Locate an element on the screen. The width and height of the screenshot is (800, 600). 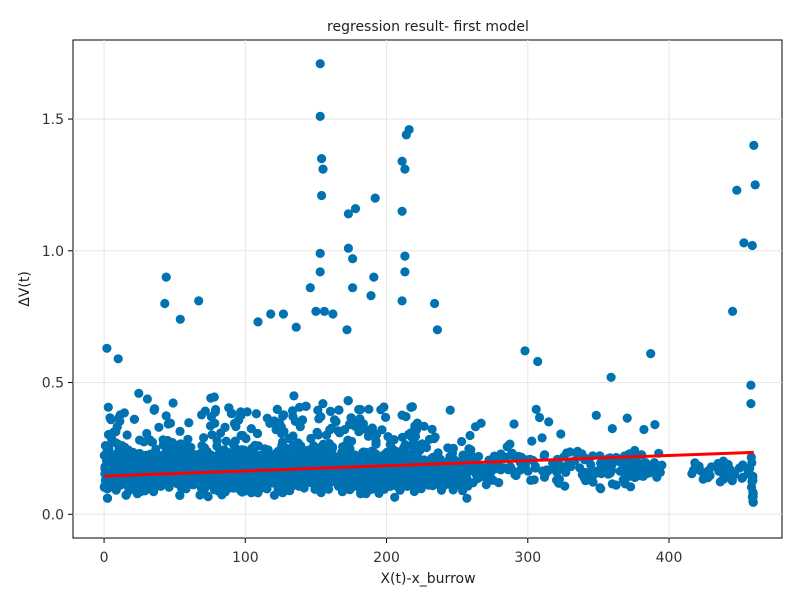
x-tick-label: 400 is located at coordinates (669, 558).